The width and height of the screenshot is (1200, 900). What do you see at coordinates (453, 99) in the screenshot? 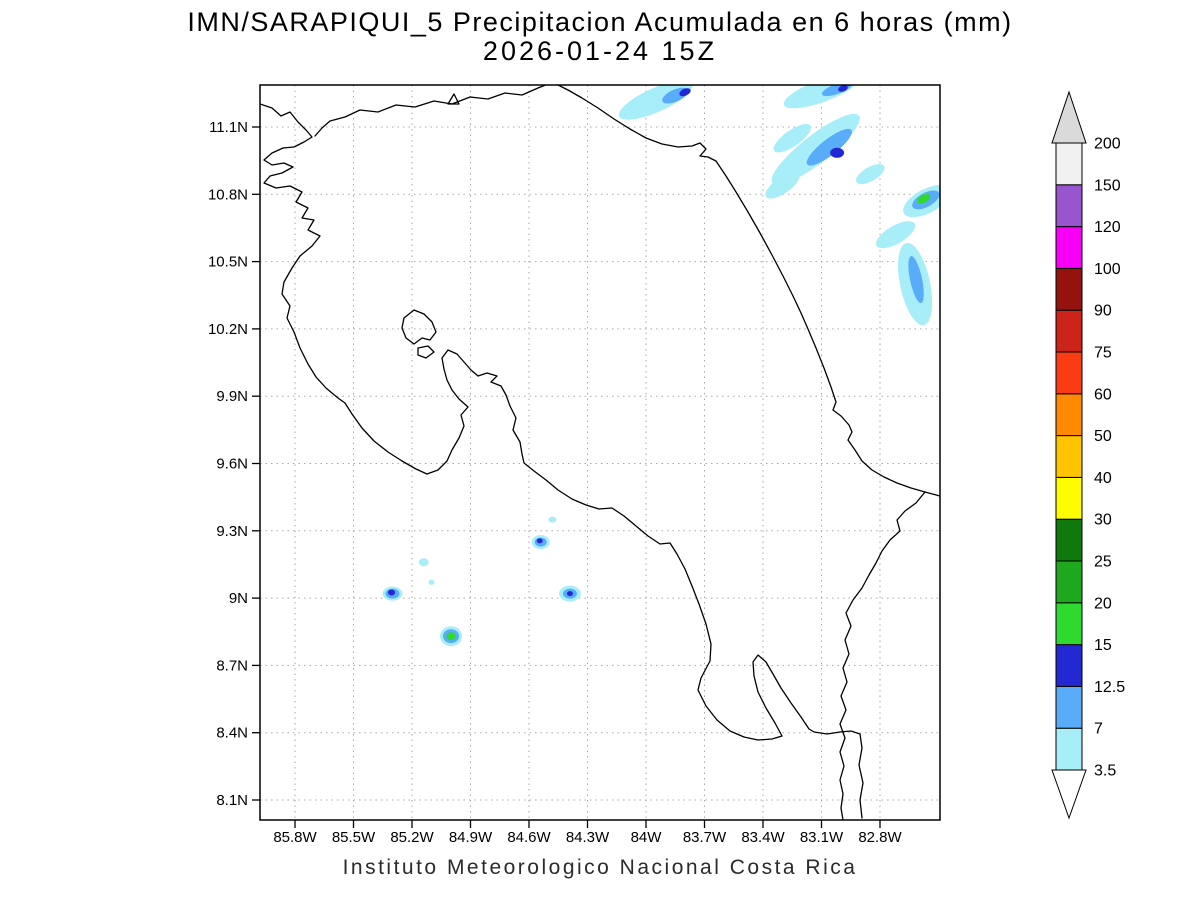
I see `island-triangle-icon` at bounding box center [453, 99].